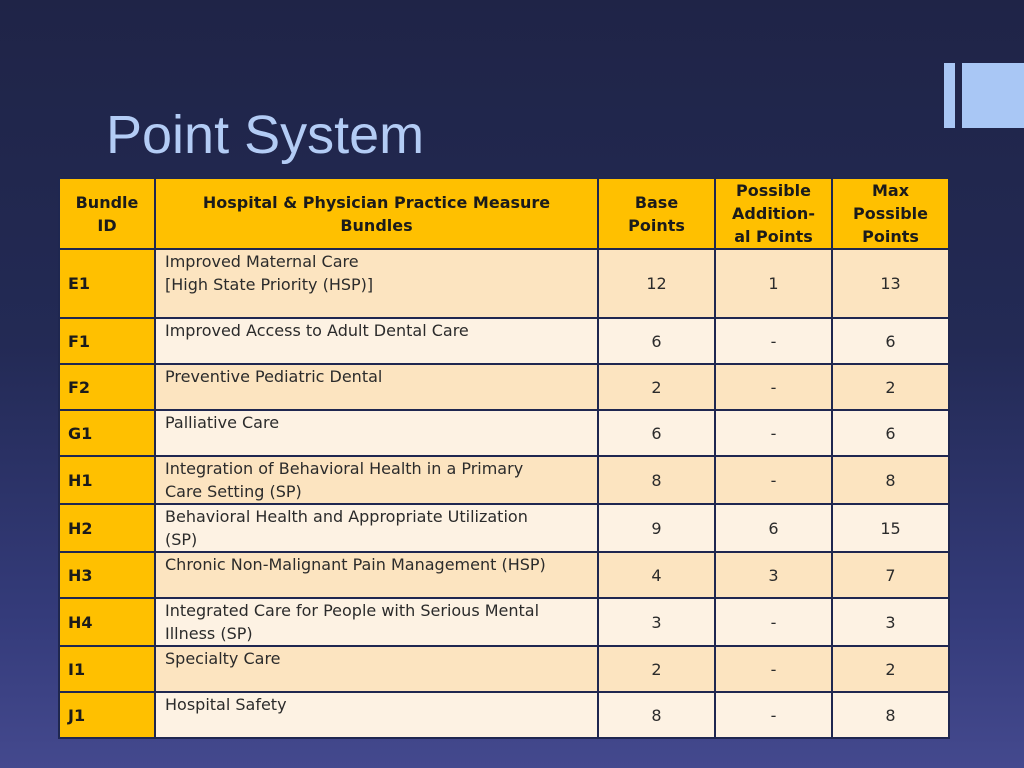 This screenshot has width=1024, height=768. I want to click on base-points-cell: 3, so click(656, 622).